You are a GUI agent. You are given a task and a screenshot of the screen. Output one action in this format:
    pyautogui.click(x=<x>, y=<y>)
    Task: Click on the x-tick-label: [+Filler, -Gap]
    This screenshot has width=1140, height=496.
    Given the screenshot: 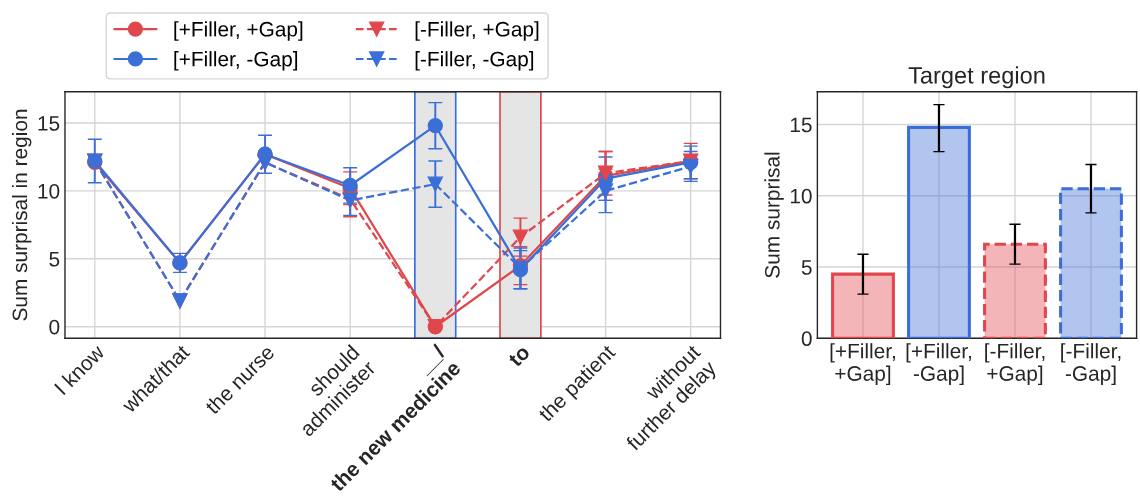 What is the action you would take?
    pyautogui.click(x=938, y=364)
    